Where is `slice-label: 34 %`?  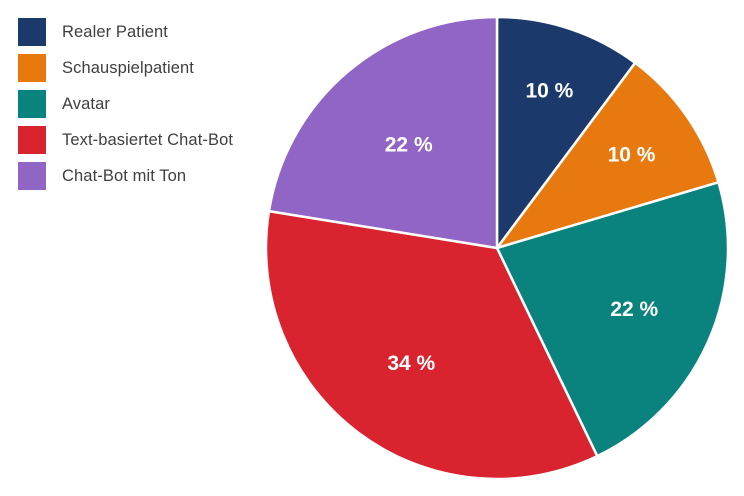
slice-label: 34 % is located at coordinates (411, 363).